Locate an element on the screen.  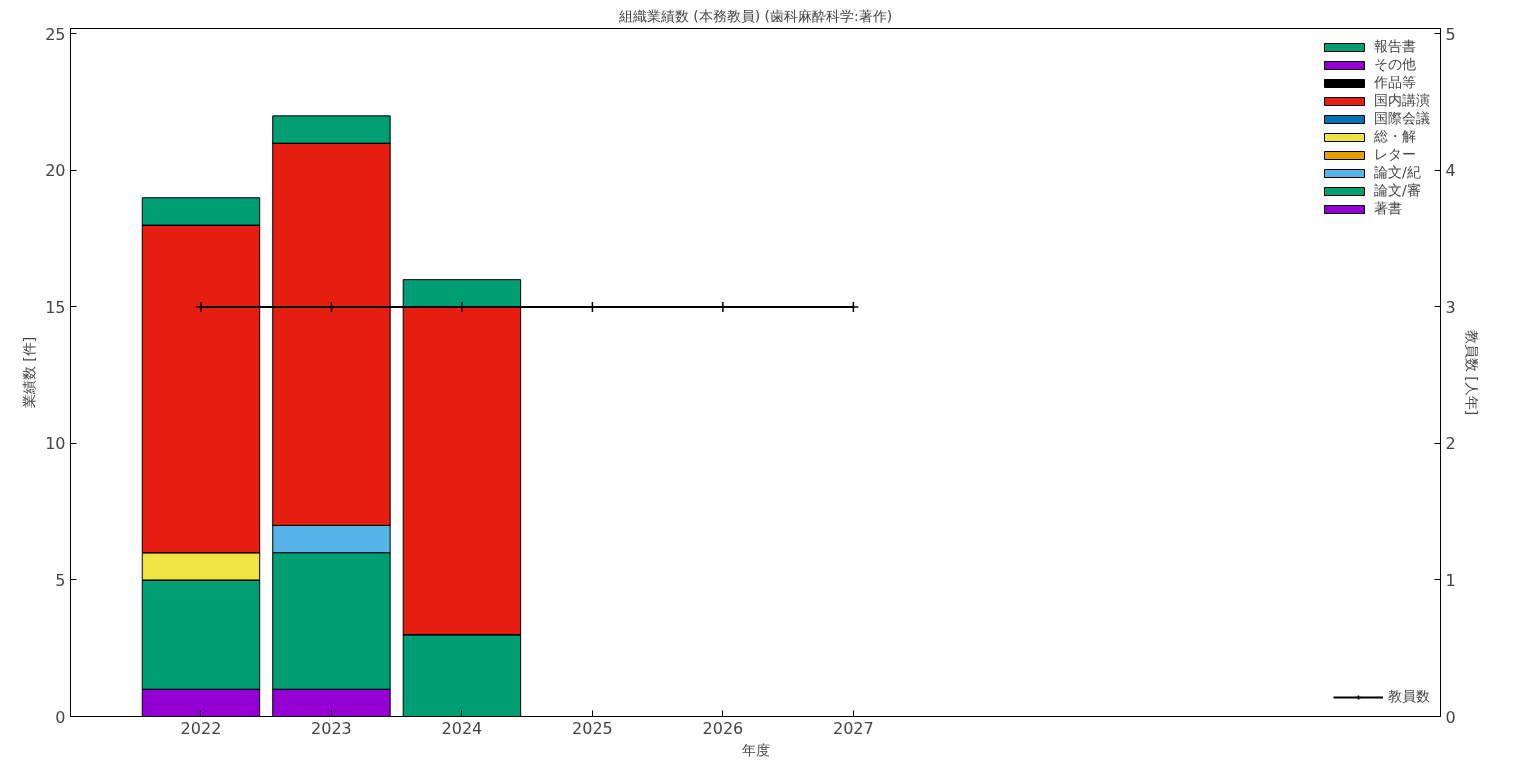
y2-tick-label: 1 is located at coordinates (1450, 580).